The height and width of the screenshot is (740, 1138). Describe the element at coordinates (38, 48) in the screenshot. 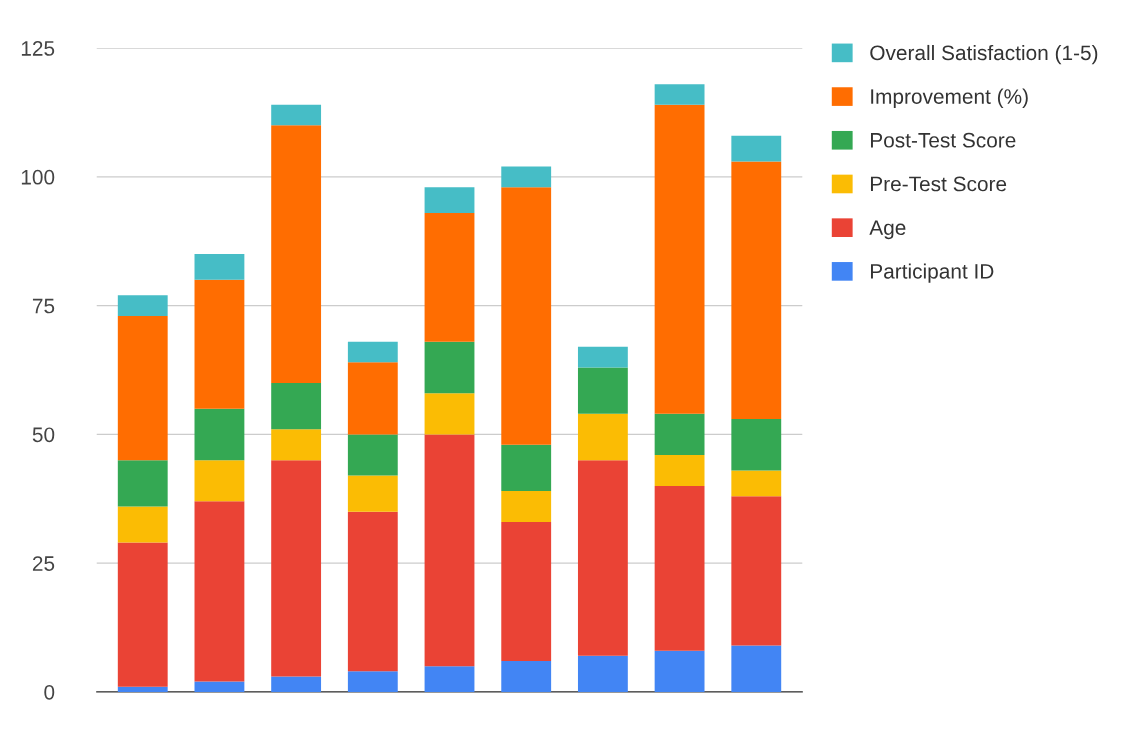

I see `y-tick-label: 125` at that location.